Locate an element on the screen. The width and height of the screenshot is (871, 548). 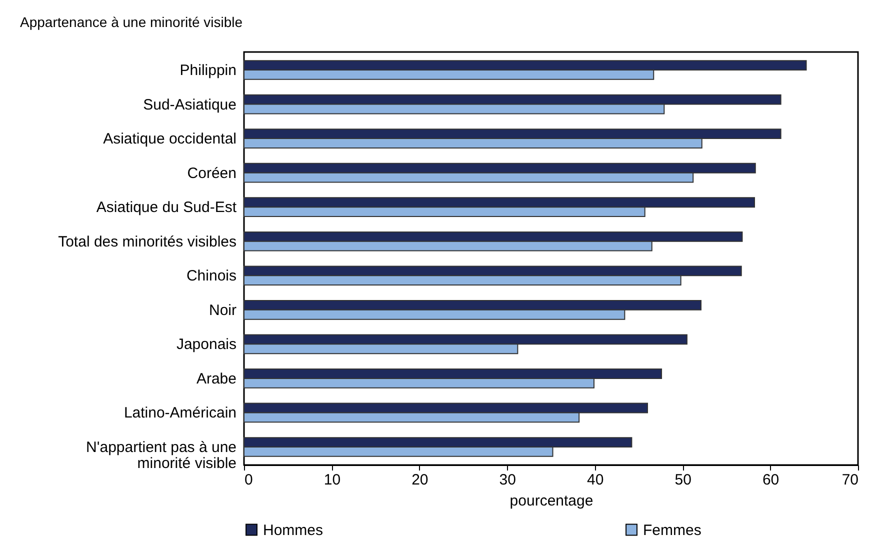
x-tick-label: 50 is located at coordinates (683, 480).